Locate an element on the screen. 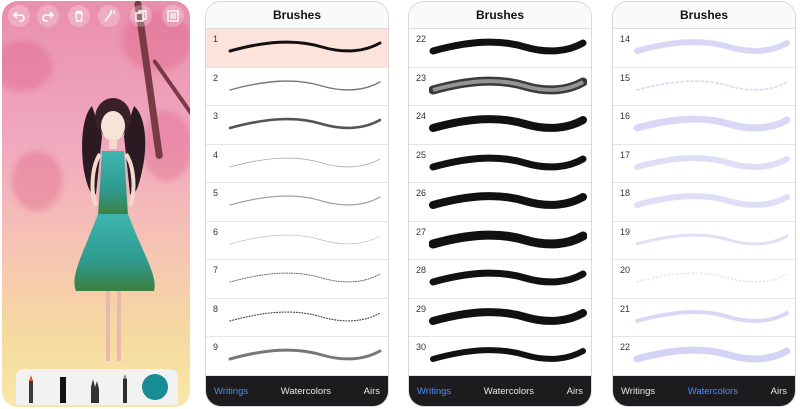 The height and width of the screenshot is (409, 800). brush-row: 8 is located at coordinates (297, 318).